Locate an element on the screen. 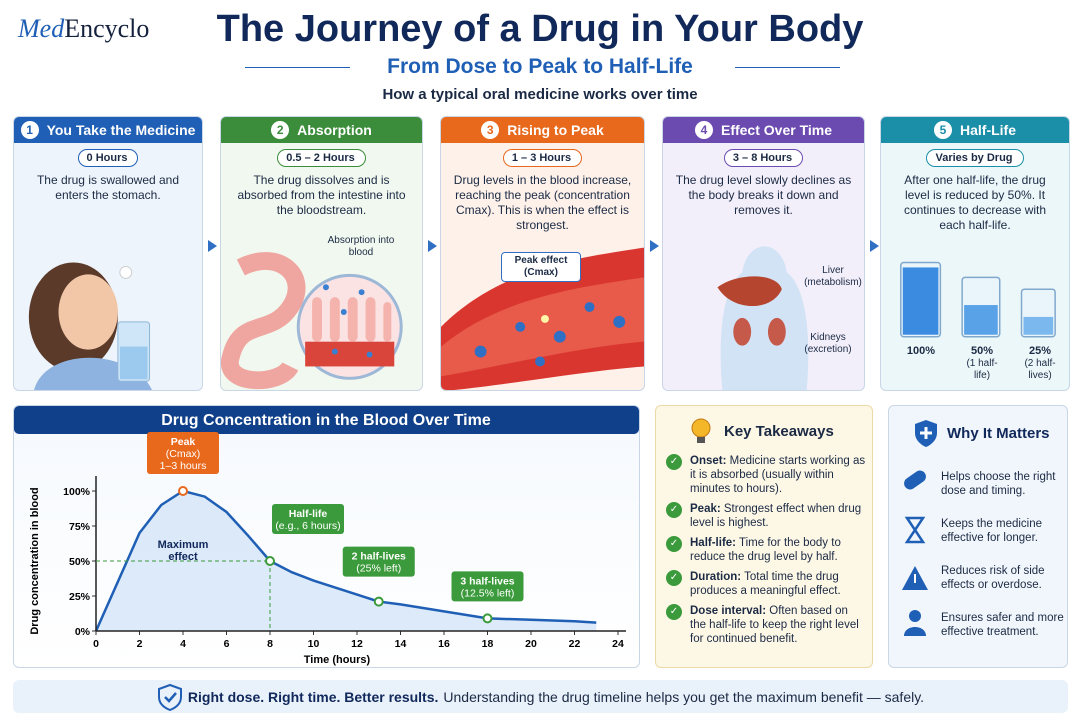 The image size is (1080, 720). subtitle: From Dose to Peak to Half-Life is located at coordinates (540, 66).